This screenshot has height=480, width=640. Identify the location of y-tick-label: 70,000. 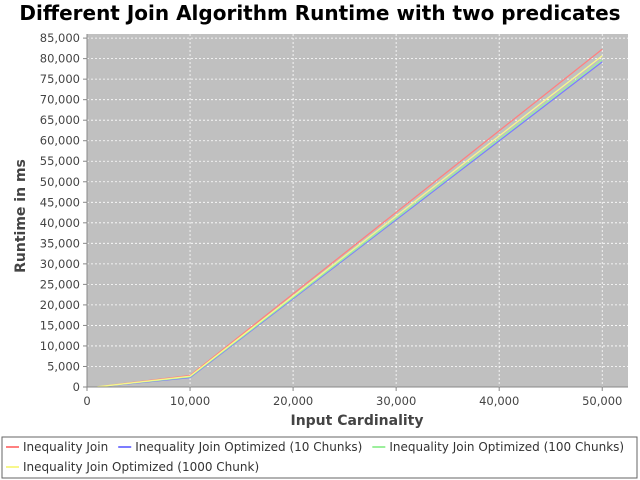
(60, 100).